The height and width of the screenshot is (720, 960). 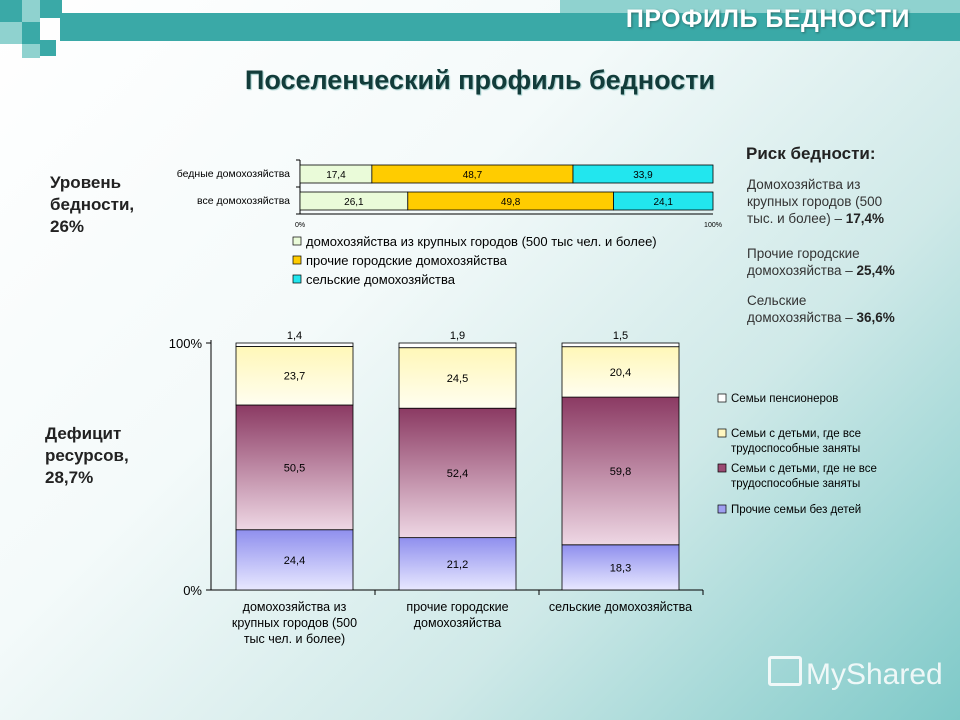 What do you see at coordinates (874, 674) in the screenshot?
I see `watermark-text: MyShared` at bounding box center [874, 674].